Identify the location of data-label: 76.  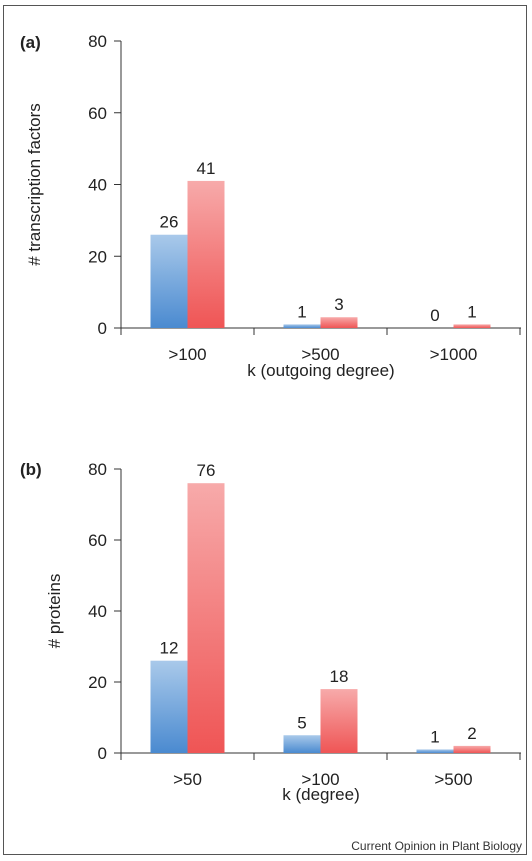
(206, 470).